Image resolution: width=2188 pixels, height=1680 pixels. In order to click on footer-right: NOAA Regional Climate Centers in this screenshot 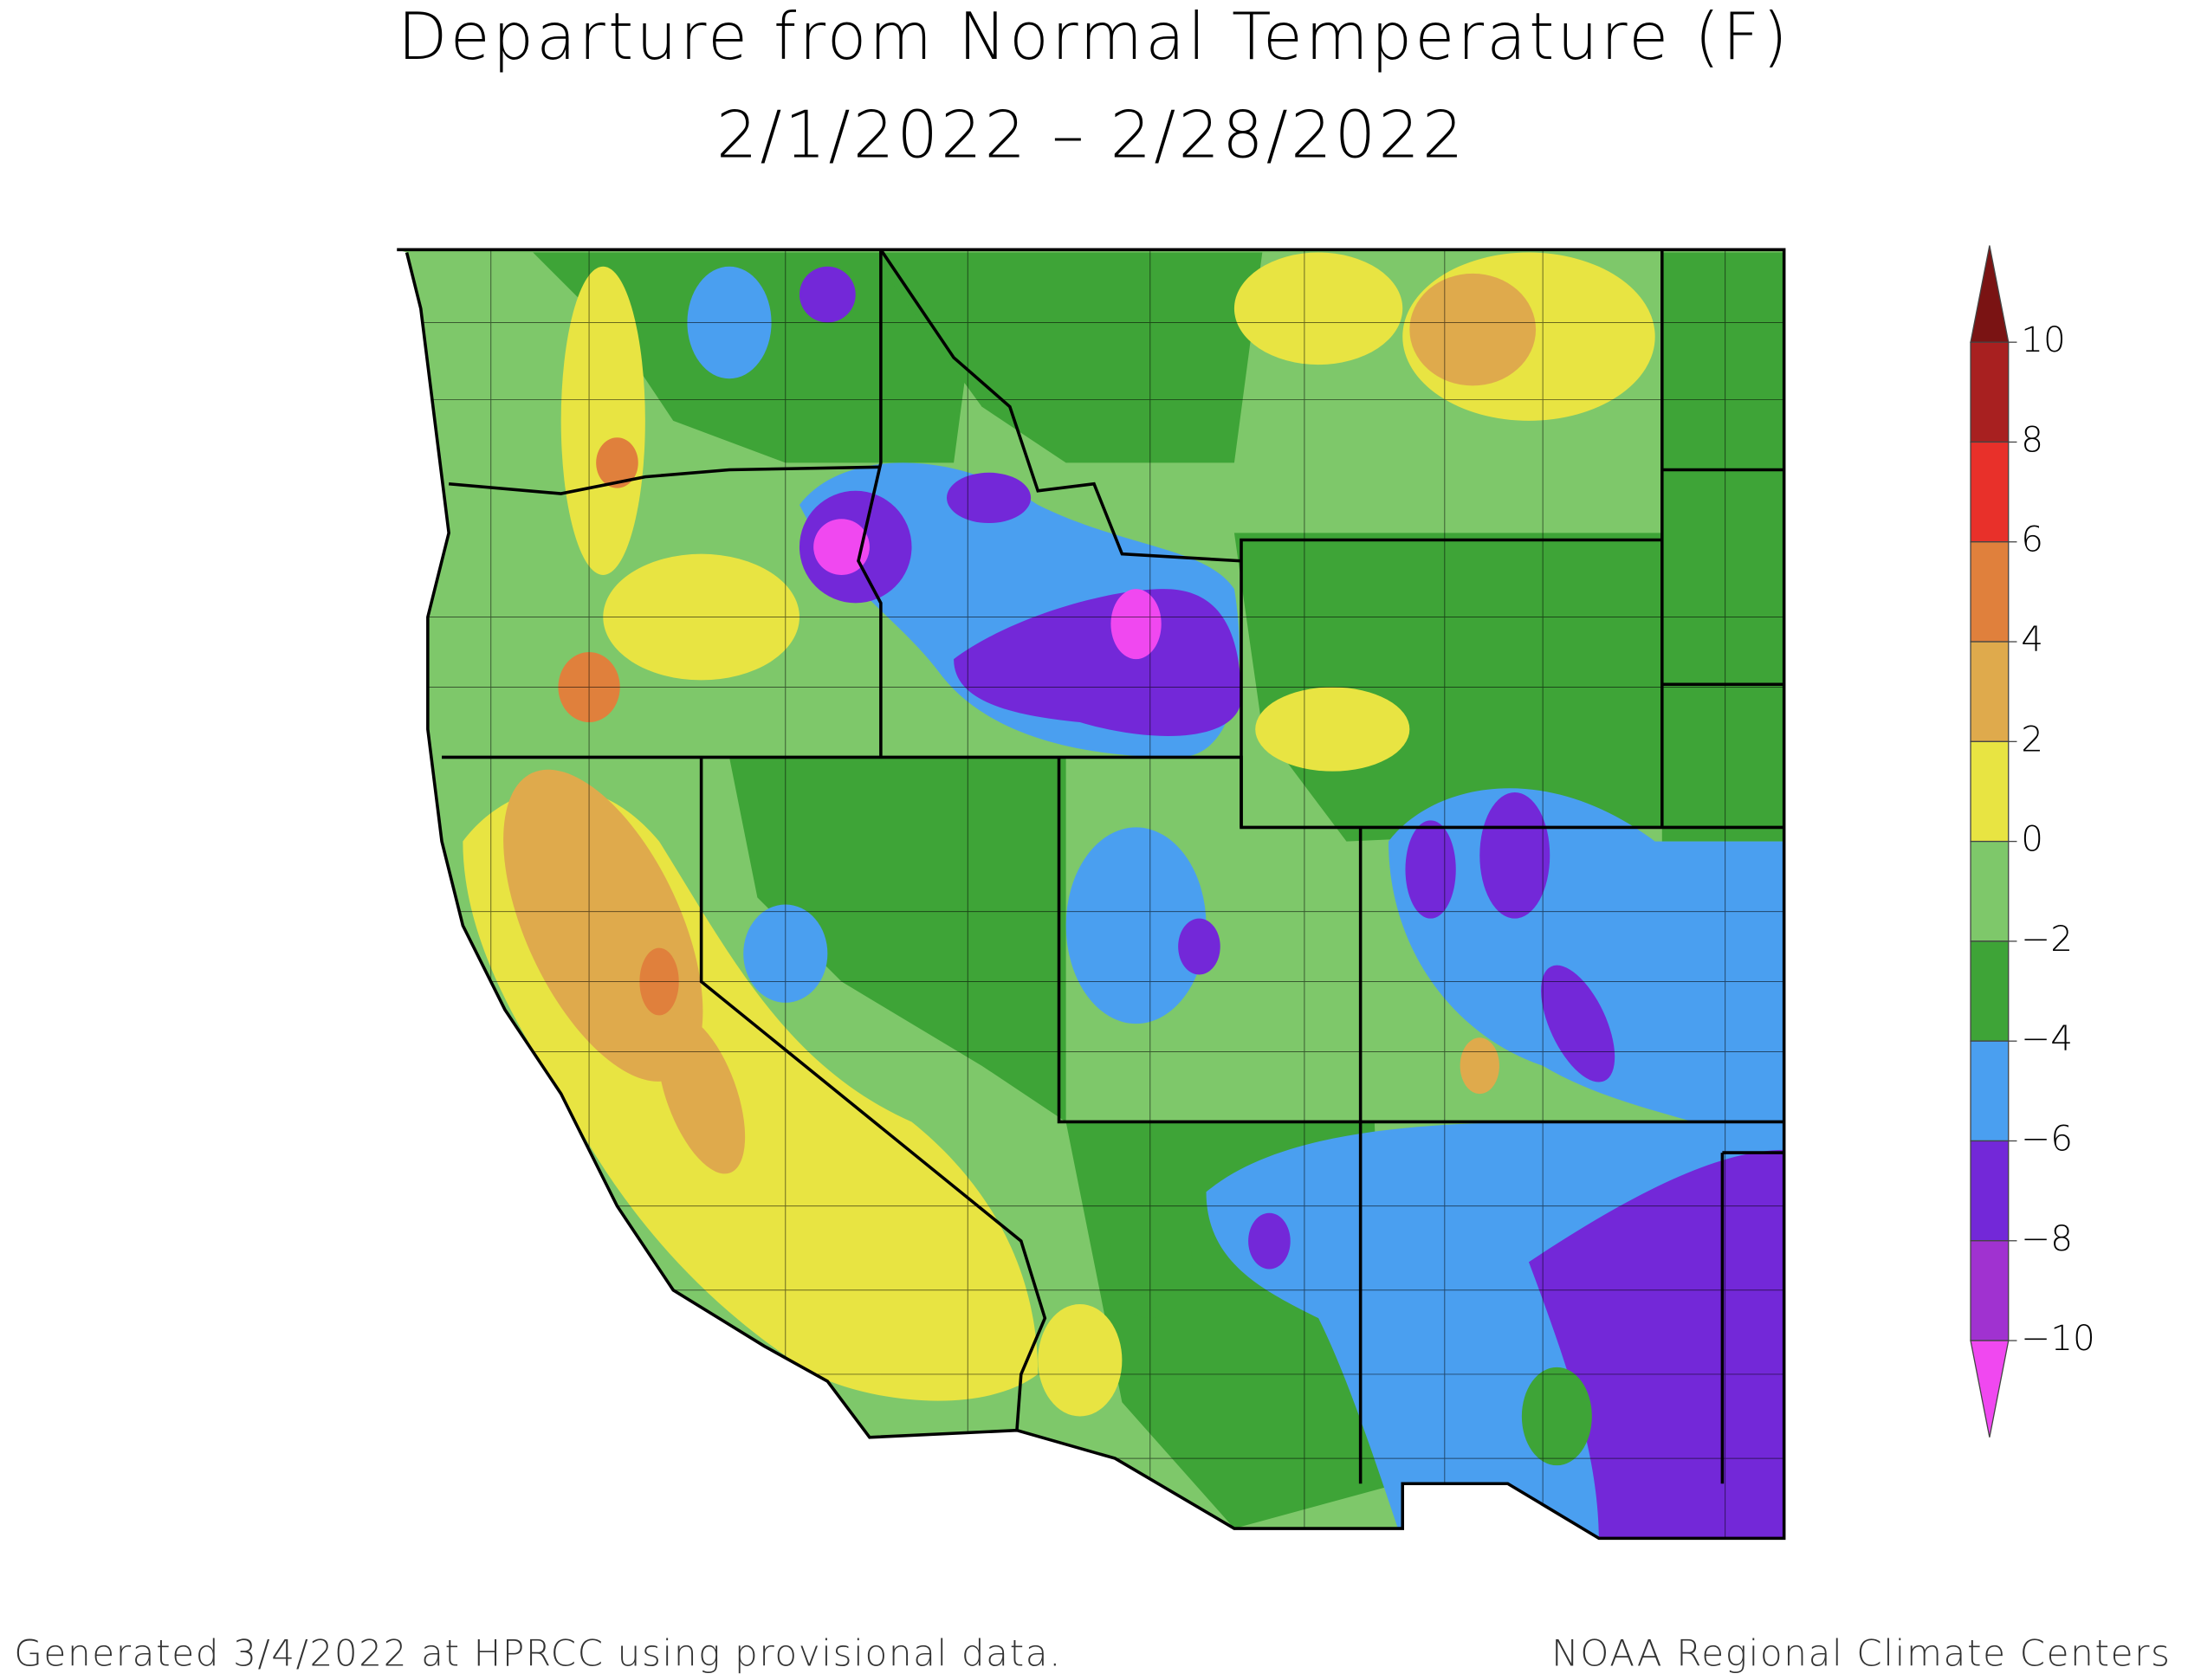, I will do `click(1861, 1653)`.